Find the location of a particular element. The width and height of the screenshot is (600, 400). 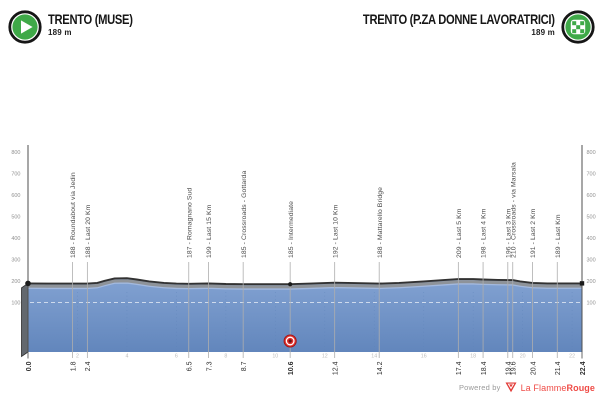

waypoint-label: 192 - Last 10 Km is located at coordinates (335, 231).